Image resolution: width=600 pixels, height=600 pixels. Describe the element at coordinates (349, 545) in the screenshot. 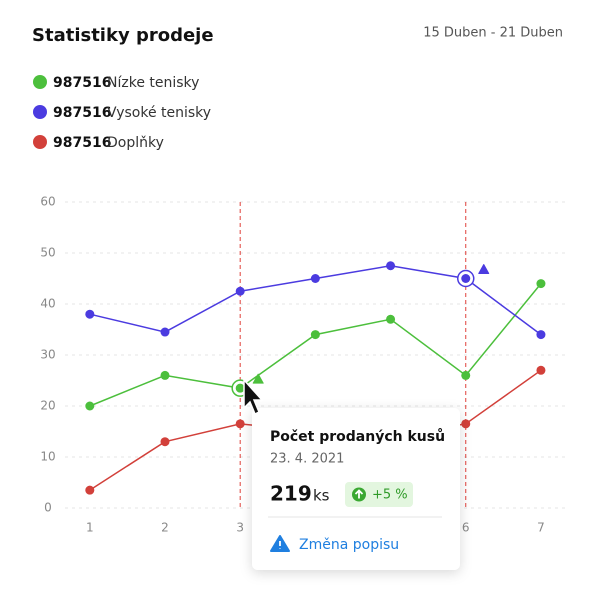

I see `tooltip-link: Změna popisu` at that location.